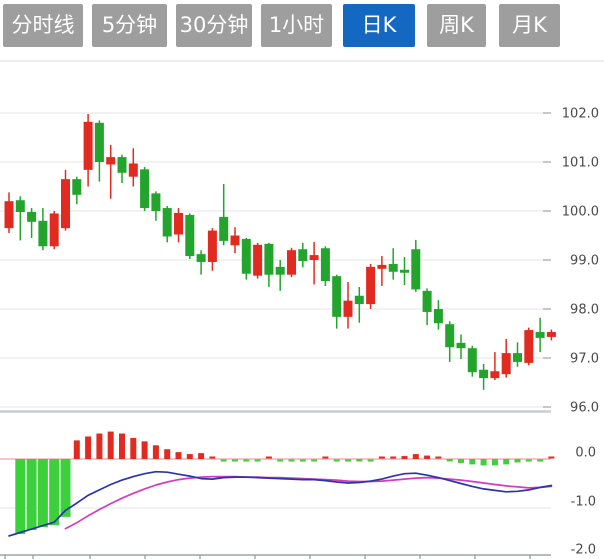 This screenshot has height=559, width=604. I want to click on tab-weekly-k: 周K, so click(456, 25).